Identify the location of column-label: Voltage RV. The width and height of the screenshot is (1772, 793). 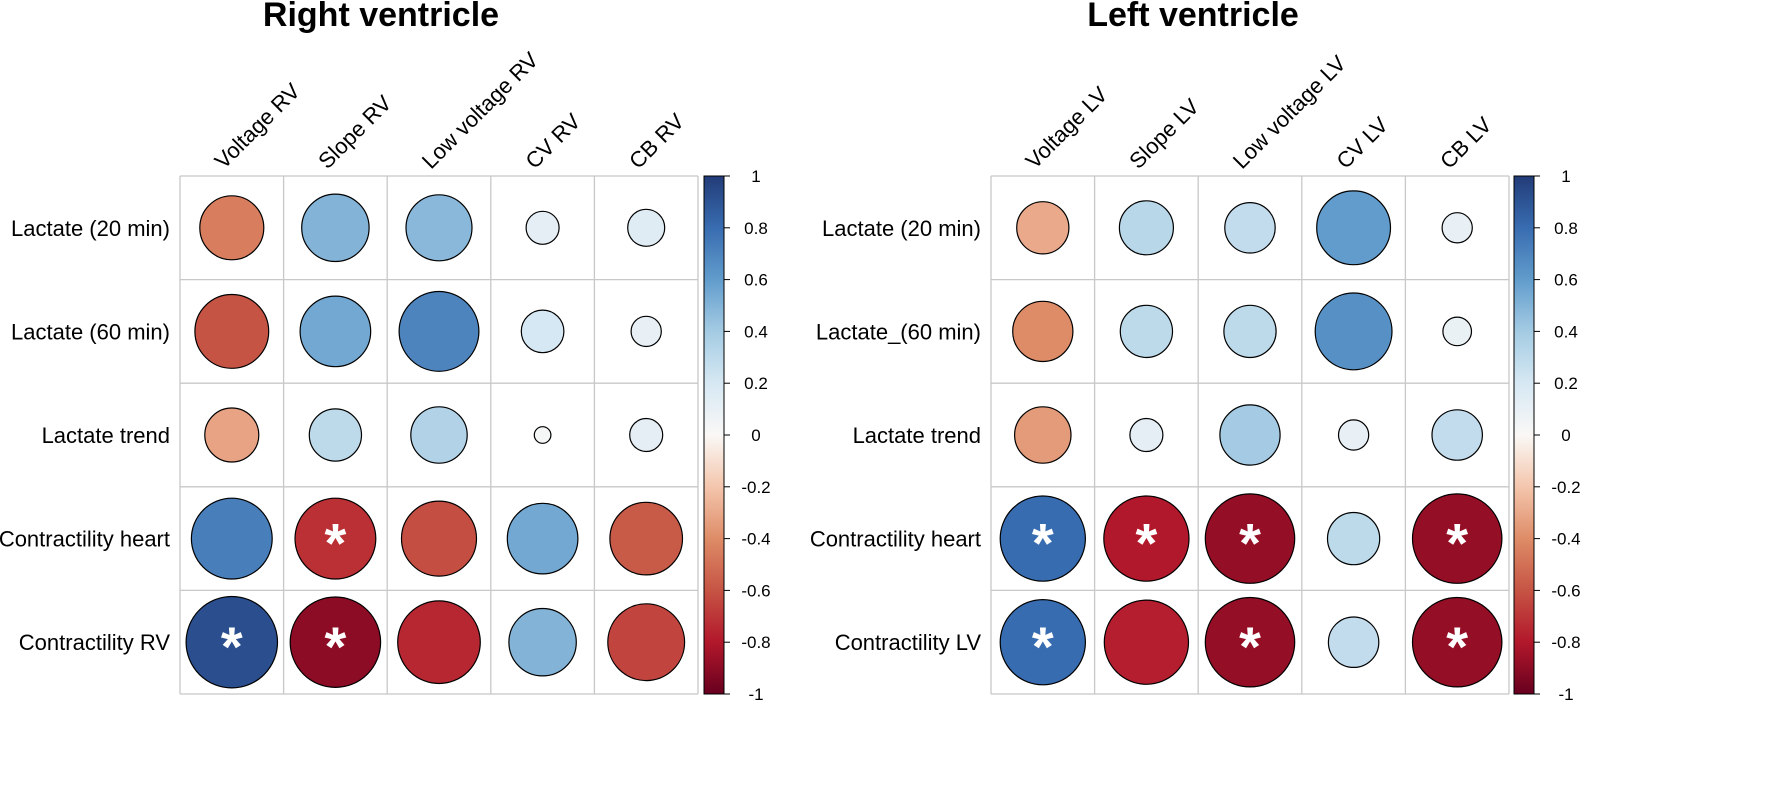
(257, 125).